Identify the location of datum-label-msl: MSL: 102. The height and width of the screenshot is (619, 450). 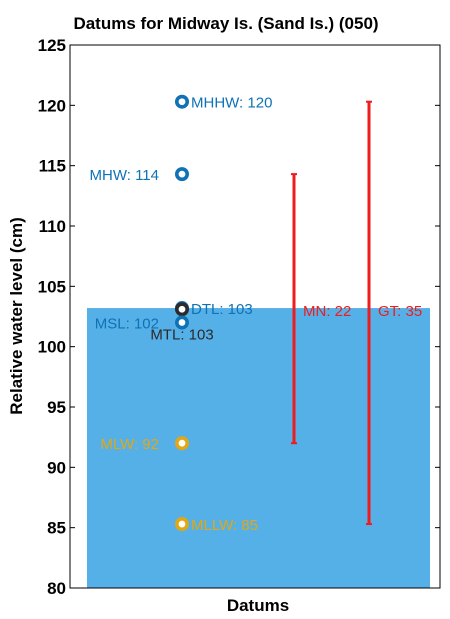
(127, 324).